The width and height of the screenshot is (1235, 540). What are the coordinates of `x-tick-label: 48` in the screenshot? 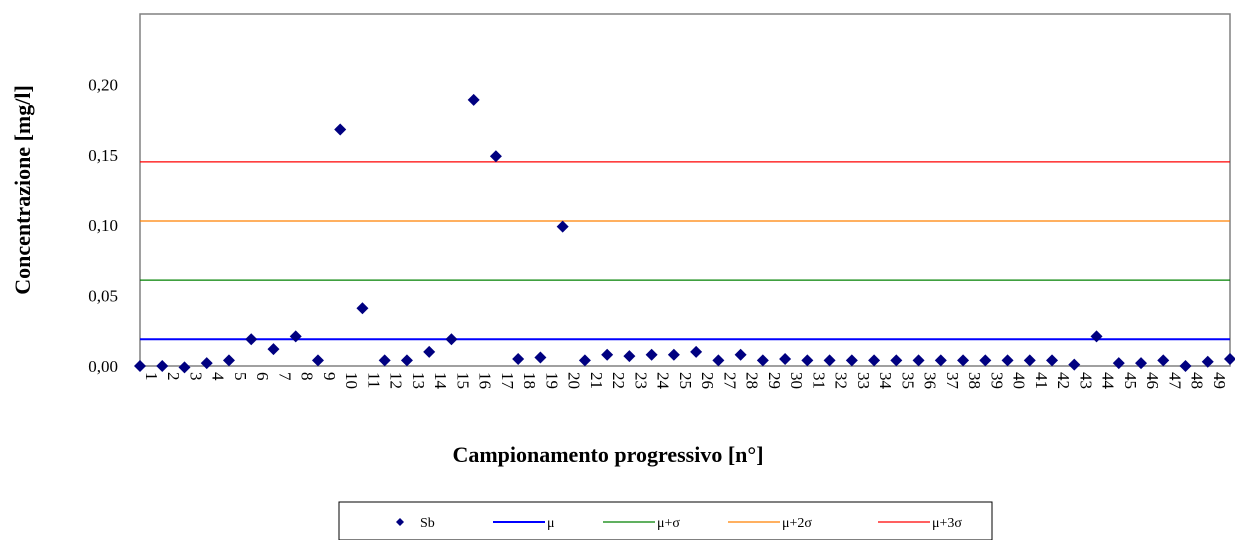 It's located at (1197, 380).